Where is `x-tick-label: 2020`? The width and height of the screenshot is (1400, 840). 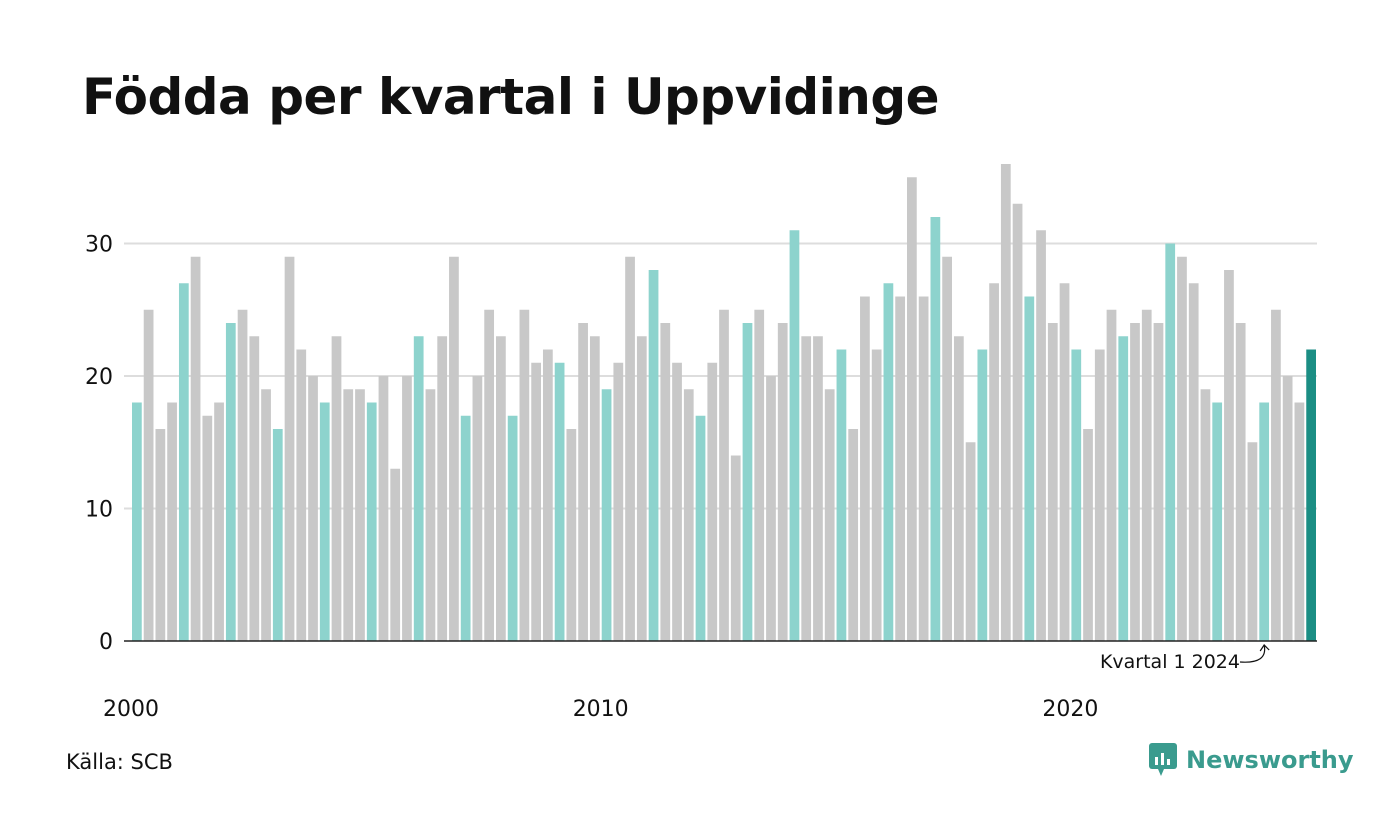 x-tick-label: 2020 is located at coordinates (1070, 709).